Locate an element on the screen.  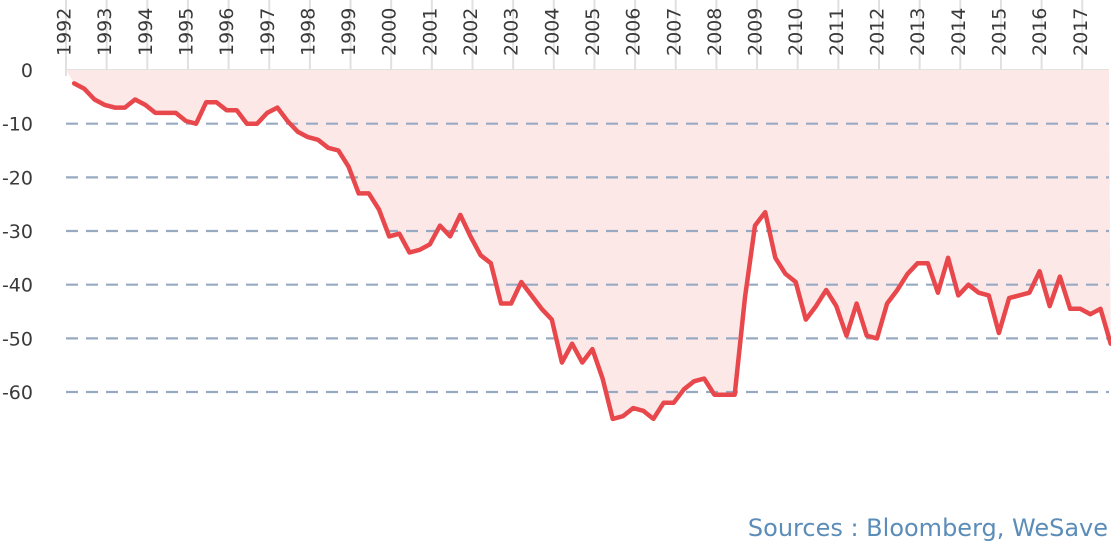
y-tick-labels: 0 -10 -20 -30 -40 -50 -60 is located at coordinates (17, 232).